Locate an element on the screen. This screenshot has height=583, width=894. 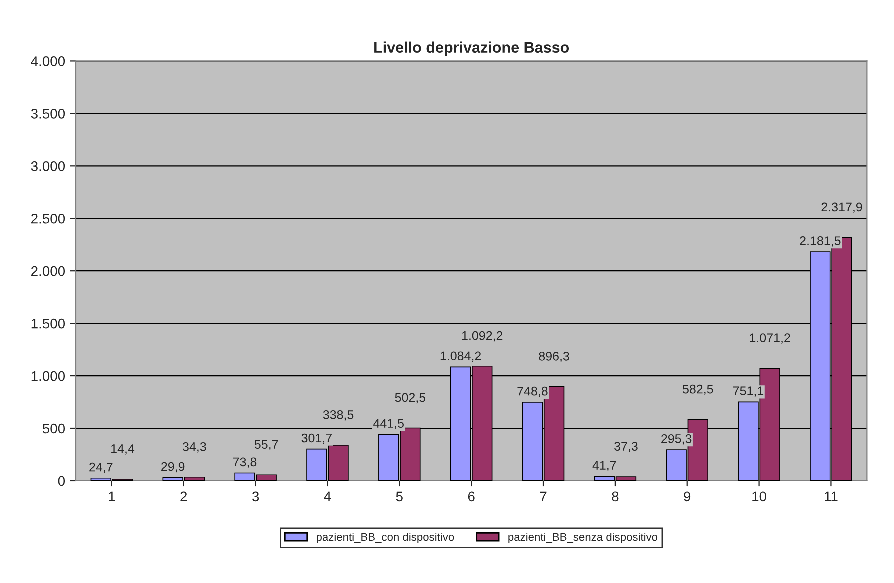
data-label: 502,5 is located at coordinates (410, 398).